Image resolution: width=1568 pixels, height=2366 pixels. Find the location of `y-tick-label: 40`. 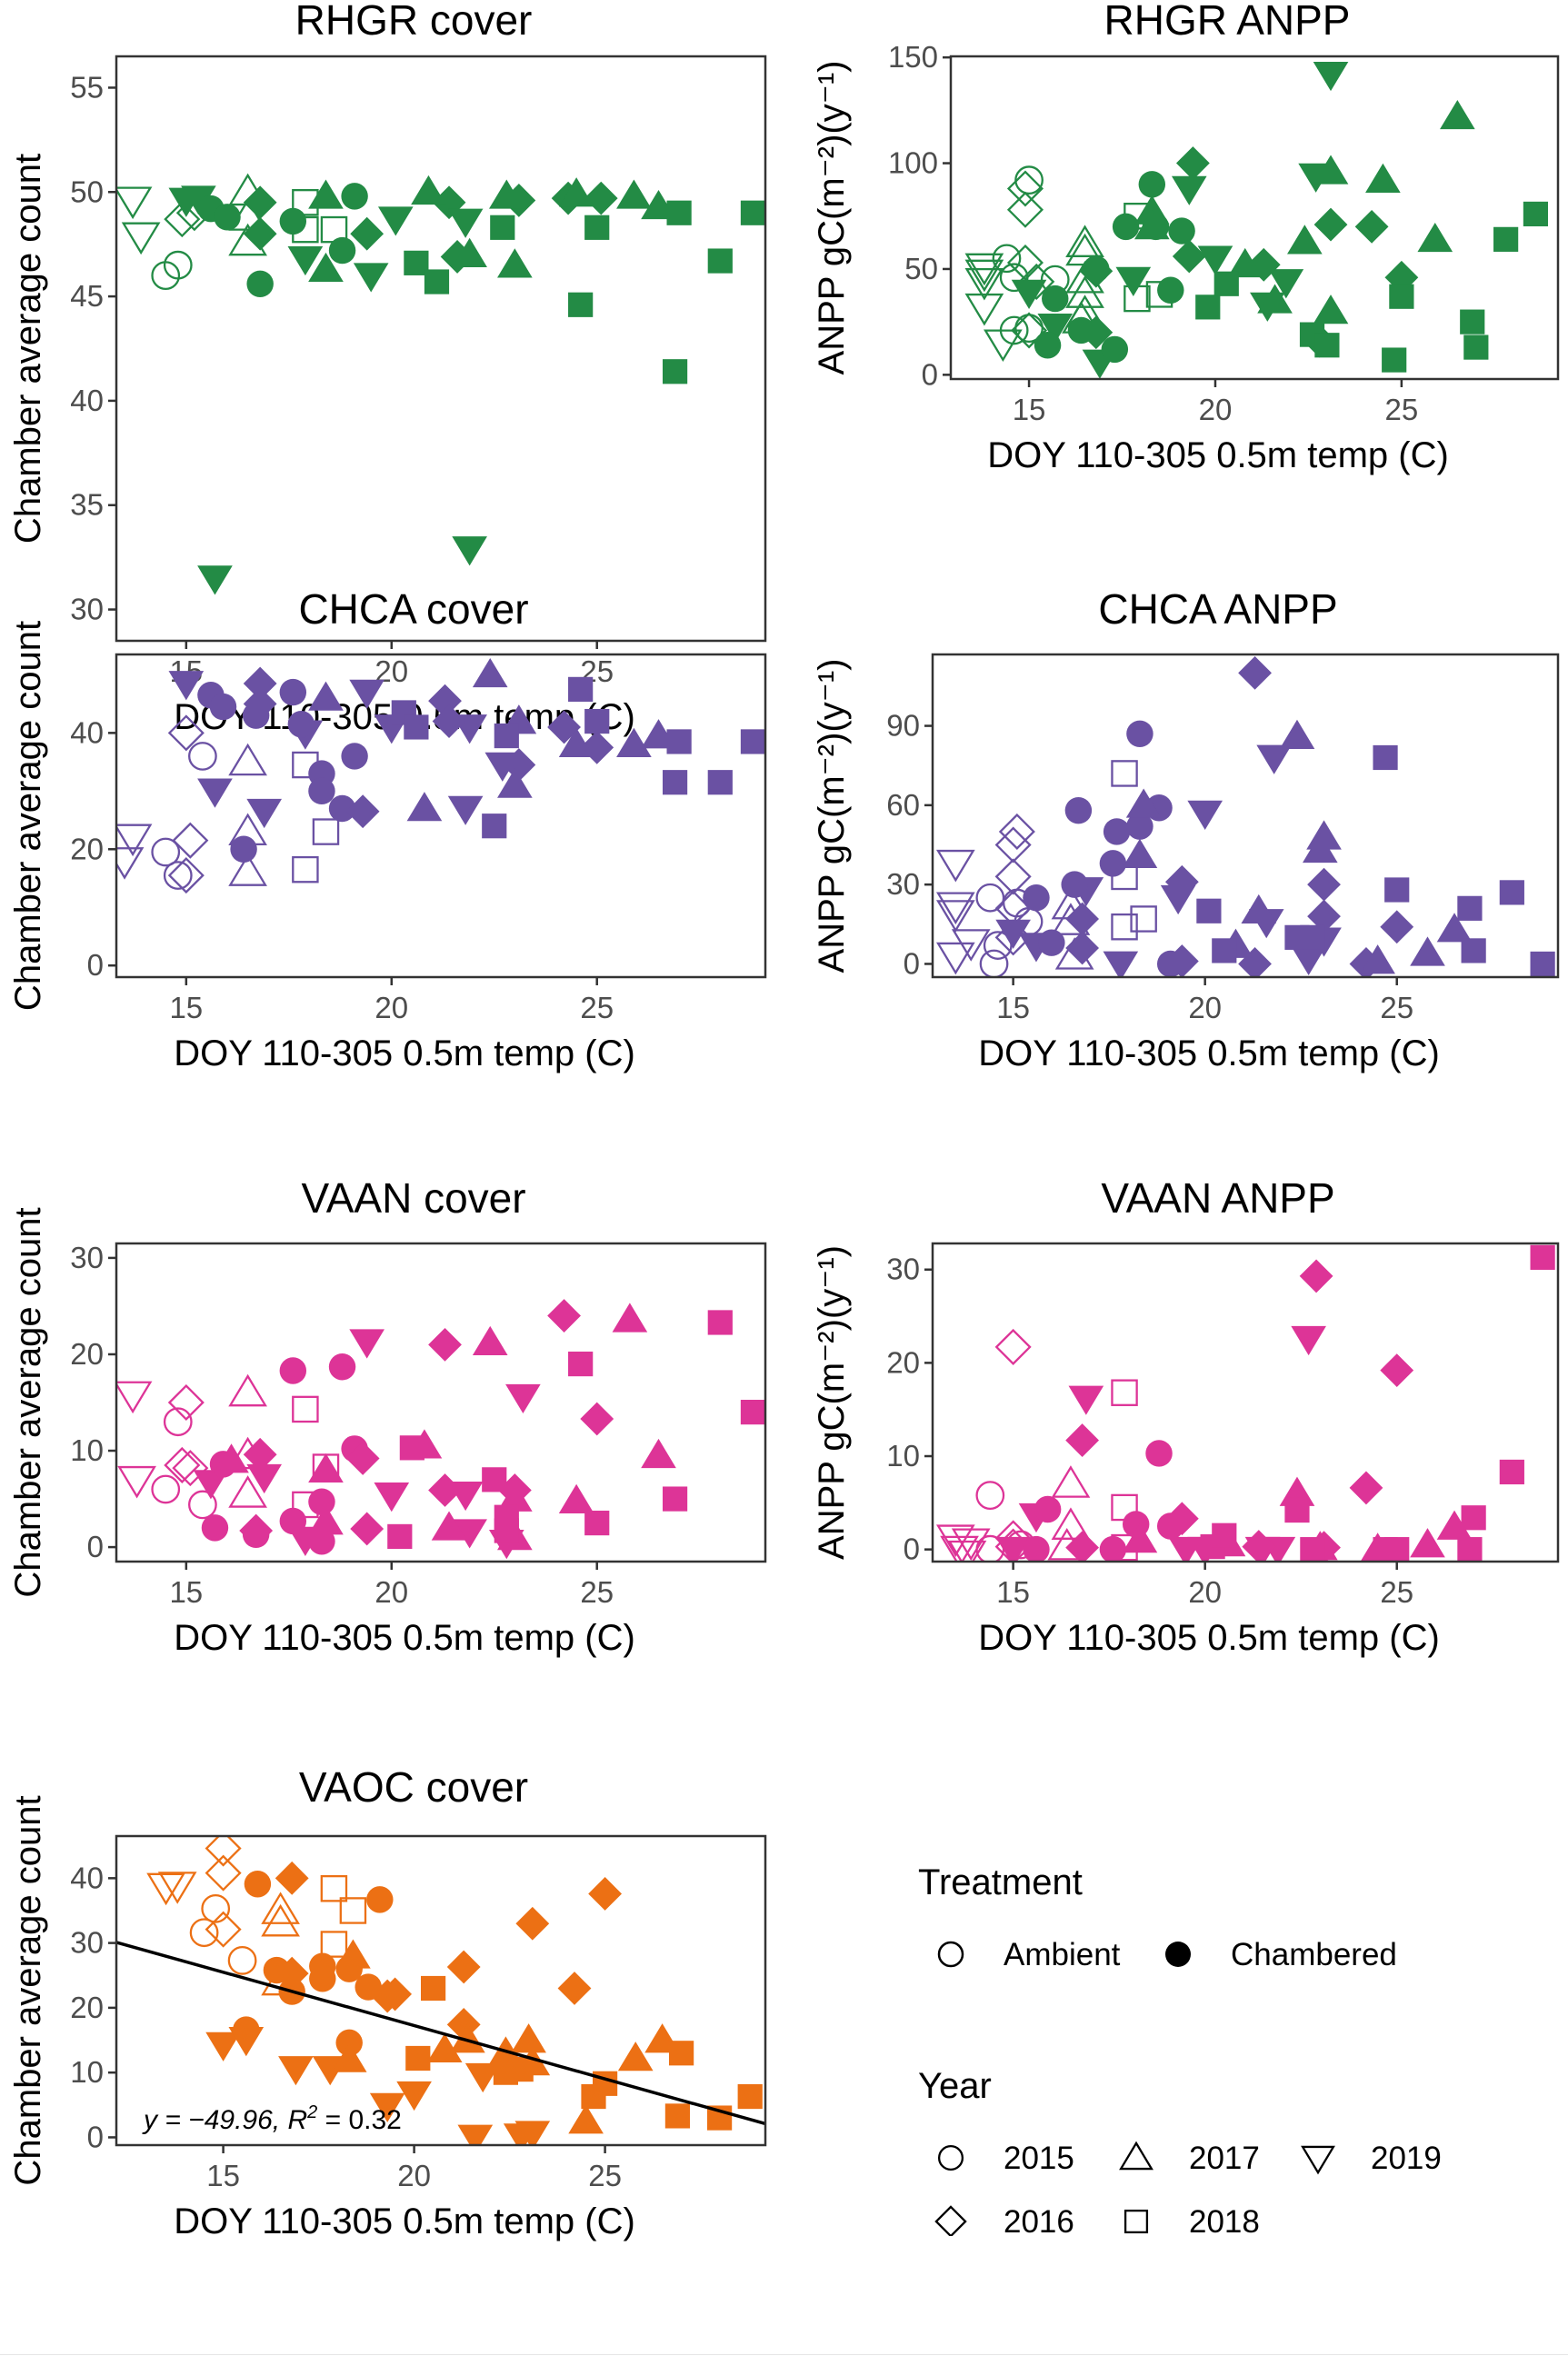

y-tick-label: 40 is located at coordinates (87, 1877).